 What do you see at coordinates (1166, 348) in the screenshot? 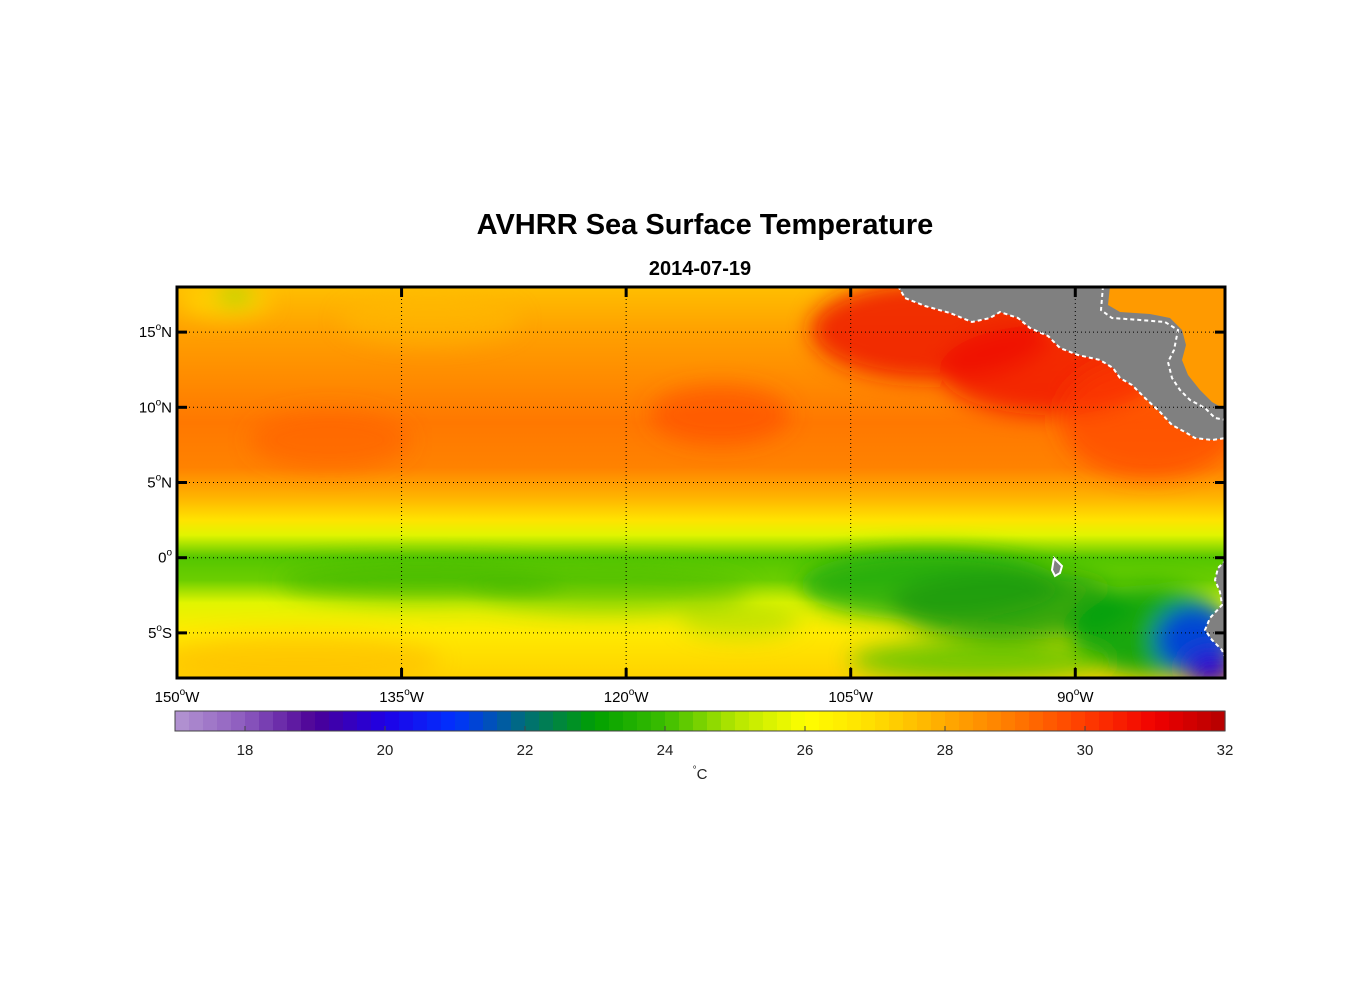
I see `yucatan-water` at bounding box center [1166, 348].